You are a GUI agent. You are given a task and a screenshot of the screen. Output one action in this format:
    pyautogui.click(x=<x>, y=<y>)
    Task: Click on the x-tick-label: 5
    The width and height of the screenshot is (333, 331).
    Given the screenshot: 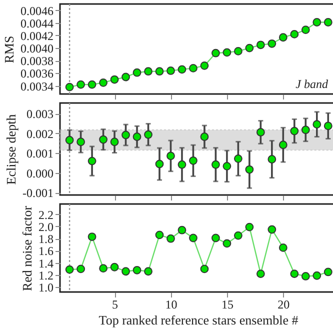 What is the action you would take?
    pyautogui.click(x=115, y=305)
    